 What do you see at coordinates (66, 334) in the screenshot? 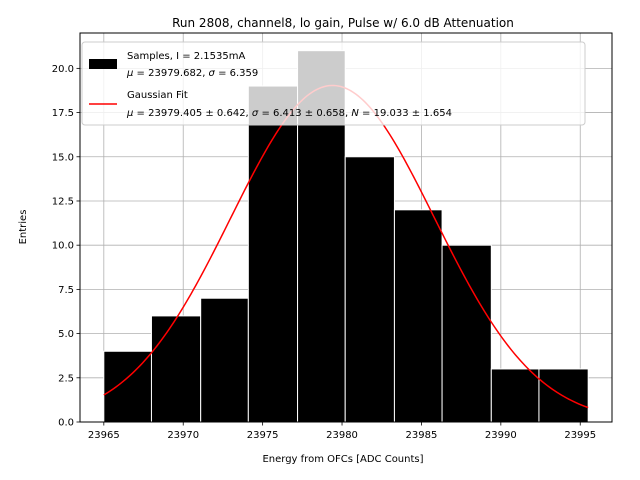
I see `y-tick-label: 5.0` at bounding box center [66, 334].